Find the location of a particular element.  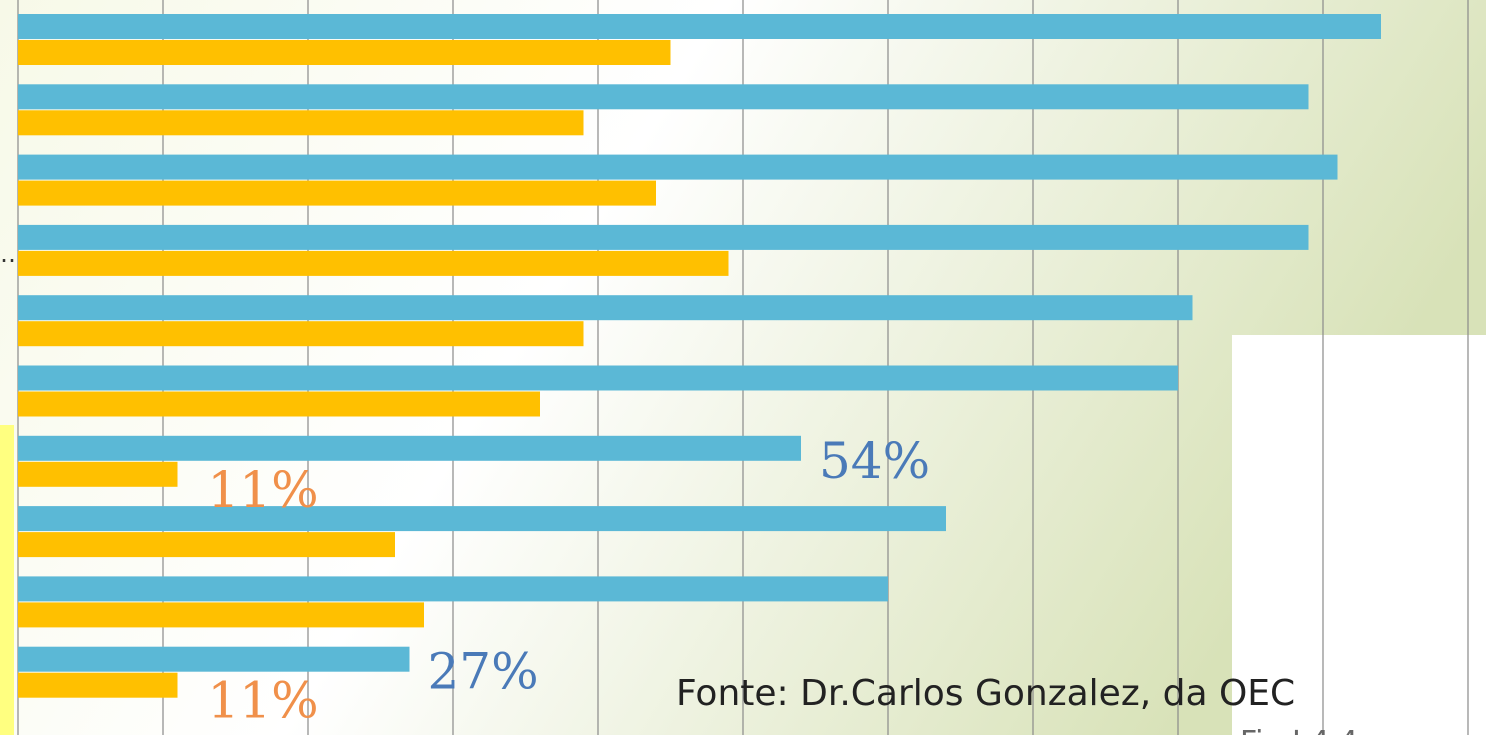

value-label: 54% is located at coordinates (874, 461).